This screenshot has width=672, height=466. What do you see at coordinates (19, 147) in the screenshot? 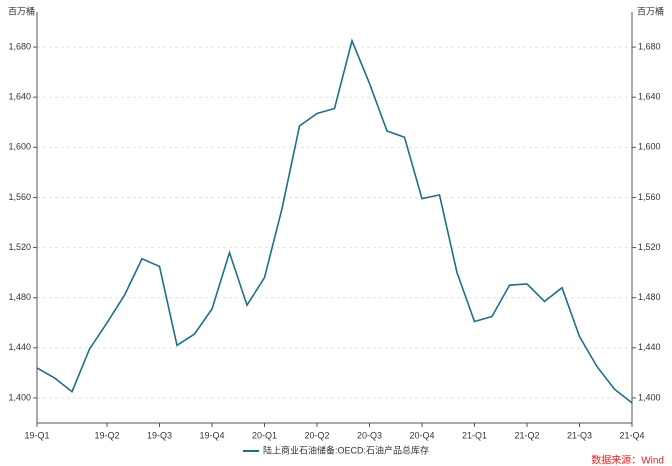
I see `y-tick-label: 1,600` at bounding box center [19, 147].